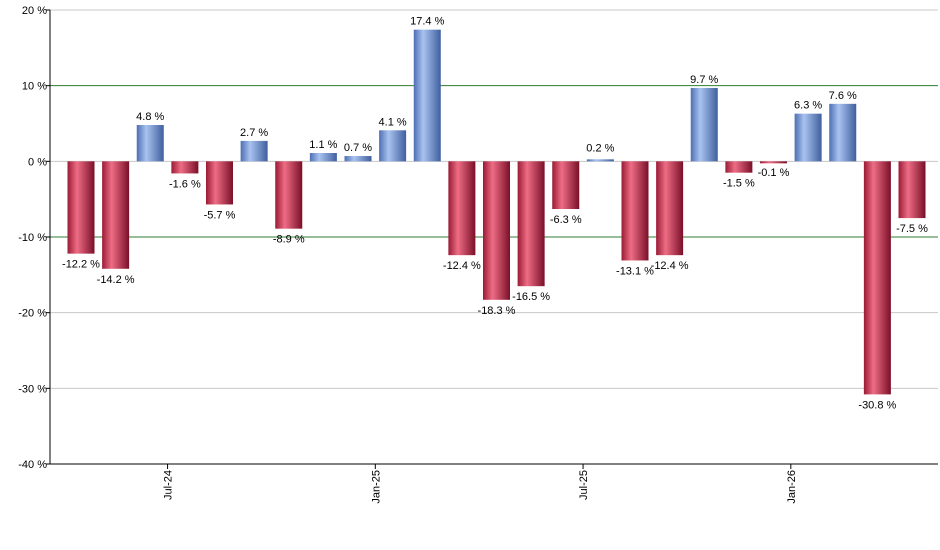 The image size is (940, 550). I want to click on data-label: 6.3 %, so click(808, 106).